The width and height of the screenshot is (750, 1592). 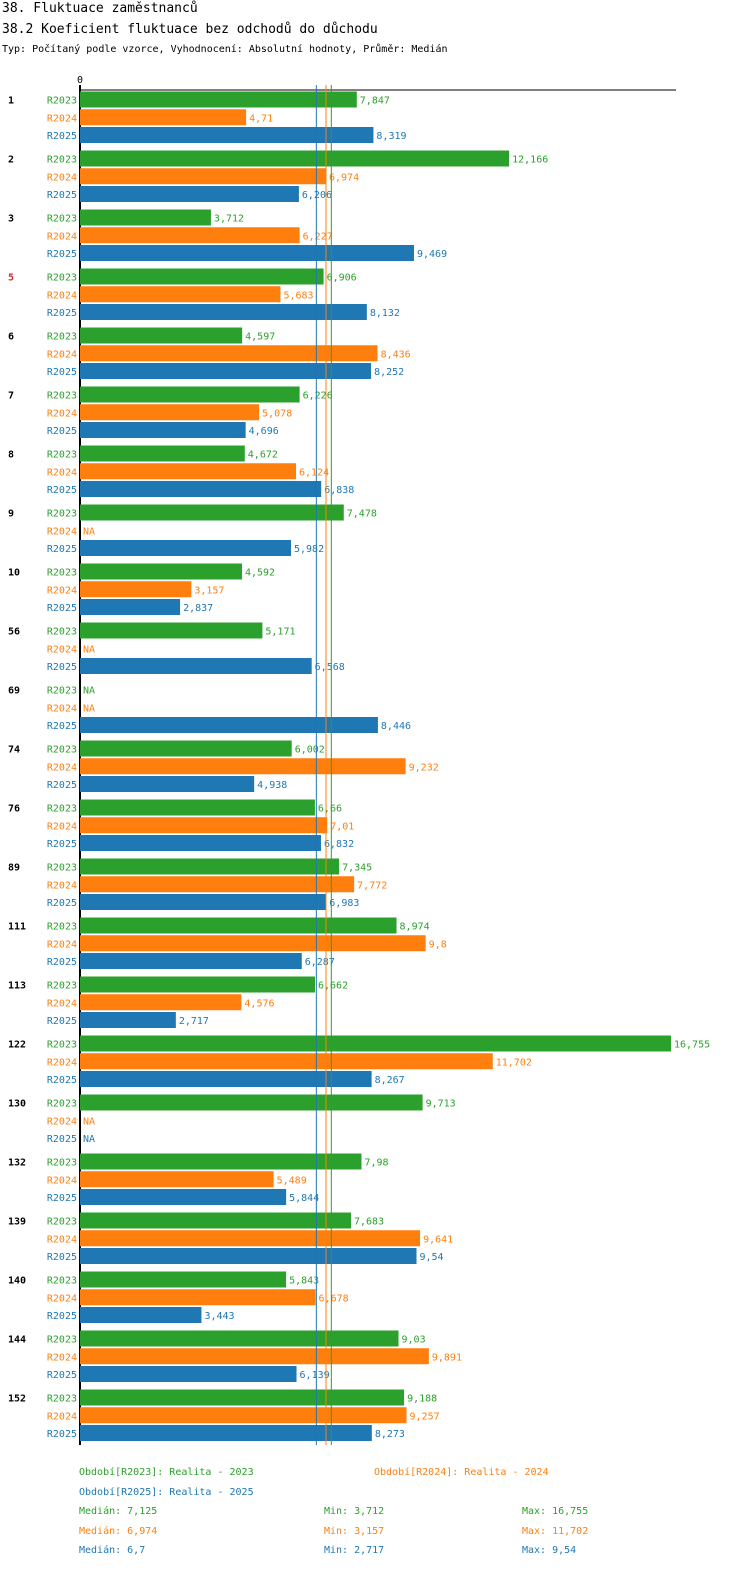 What do you see at coordinates (62, 649) in the screenshot?
I see `series-label-56-R2024: R2024` at bounding box center [62, 649].